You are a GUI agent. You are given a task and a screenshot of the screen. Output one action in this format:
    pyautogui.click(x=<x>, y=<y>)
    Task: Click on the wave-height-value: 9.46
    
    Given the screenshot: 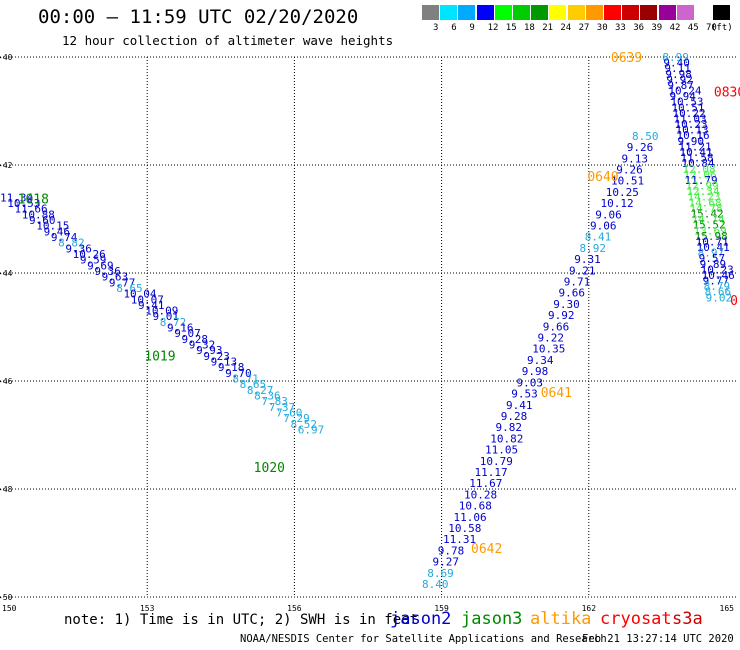 What is the action you would take?
    pyautogui.click(x=57, y=231)
    